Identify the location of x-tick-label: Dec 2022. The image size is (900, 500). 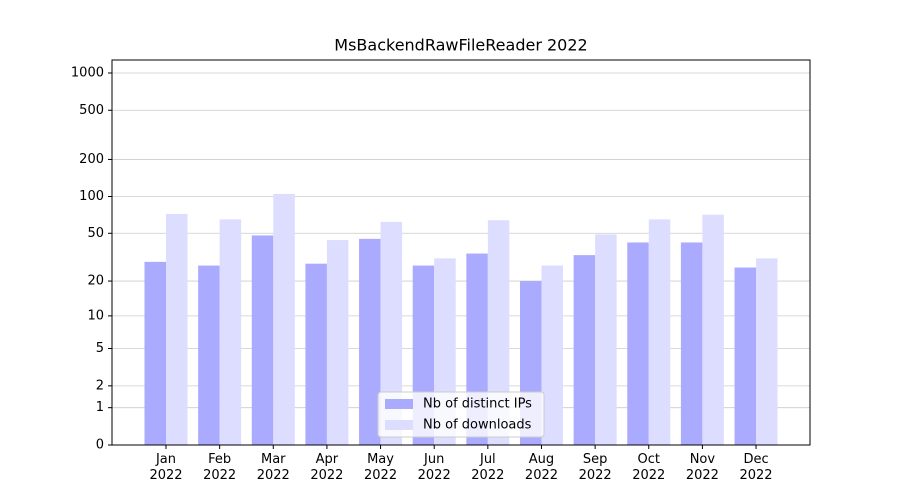
(756, 467).